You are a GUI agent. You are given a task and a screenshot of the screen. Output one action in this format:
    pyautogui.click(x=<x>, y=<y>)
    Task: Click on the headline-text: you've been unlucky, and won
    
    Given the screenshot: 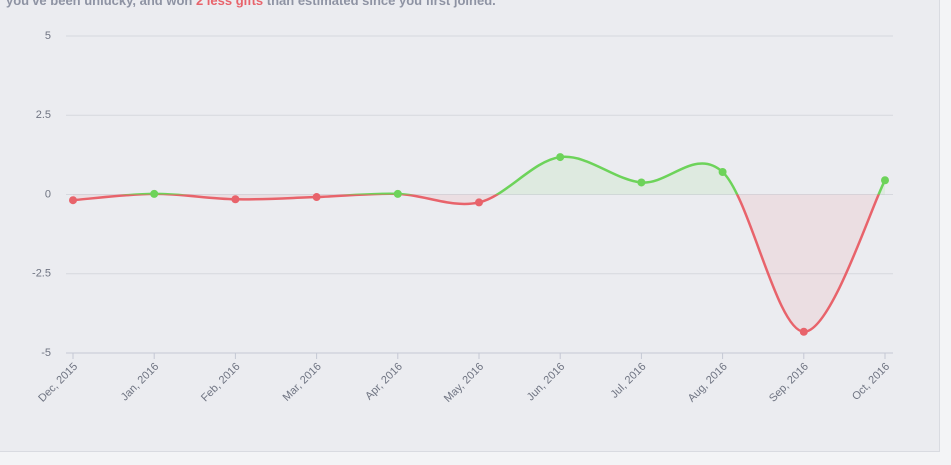 What is the action you would take?
    pyautogui.click(x=101, y=4)
    